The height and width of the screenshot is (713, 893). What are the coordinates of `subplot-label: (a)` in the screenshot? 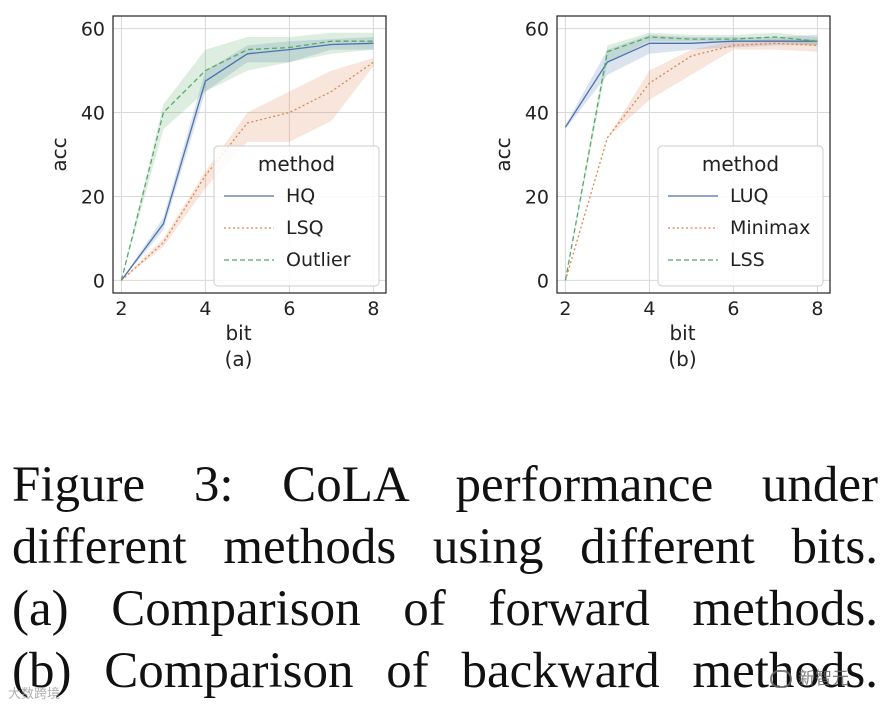 It's located at (239, 359).